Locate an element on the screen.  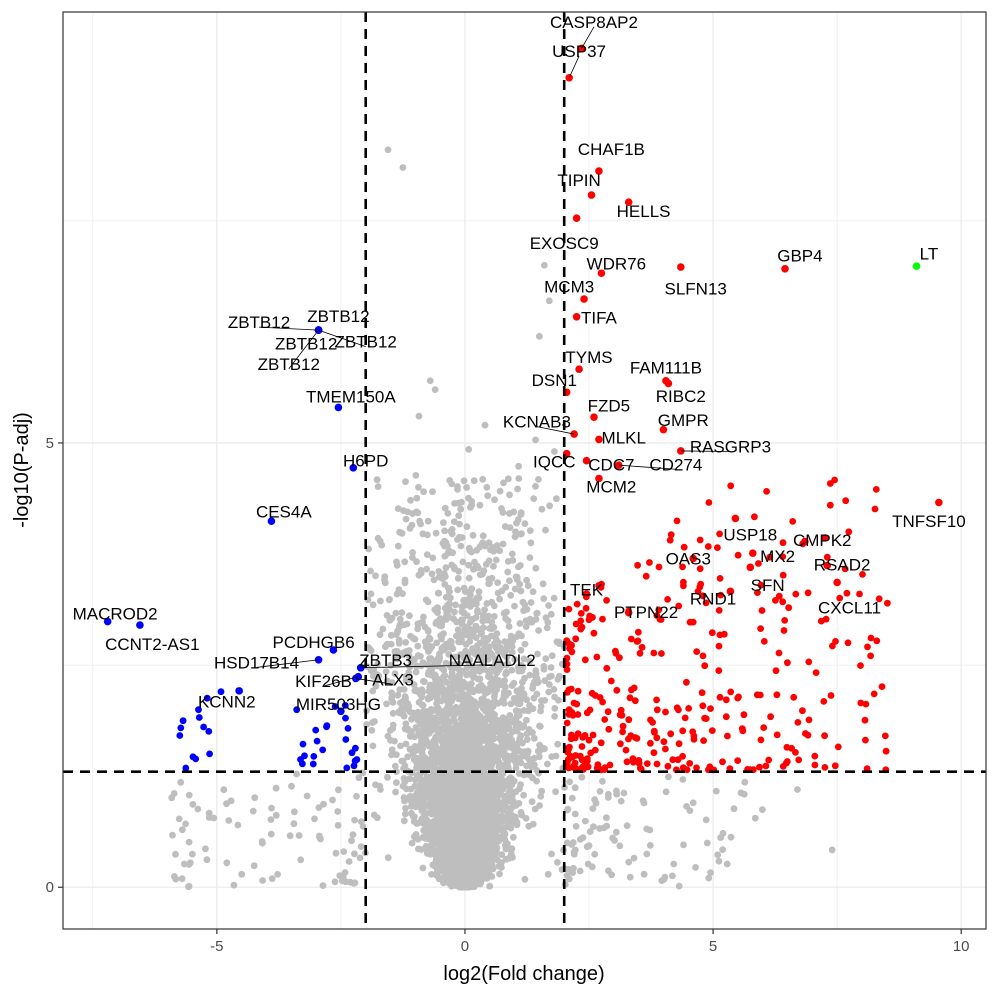
label-connector is located at coordinates (303, 349).